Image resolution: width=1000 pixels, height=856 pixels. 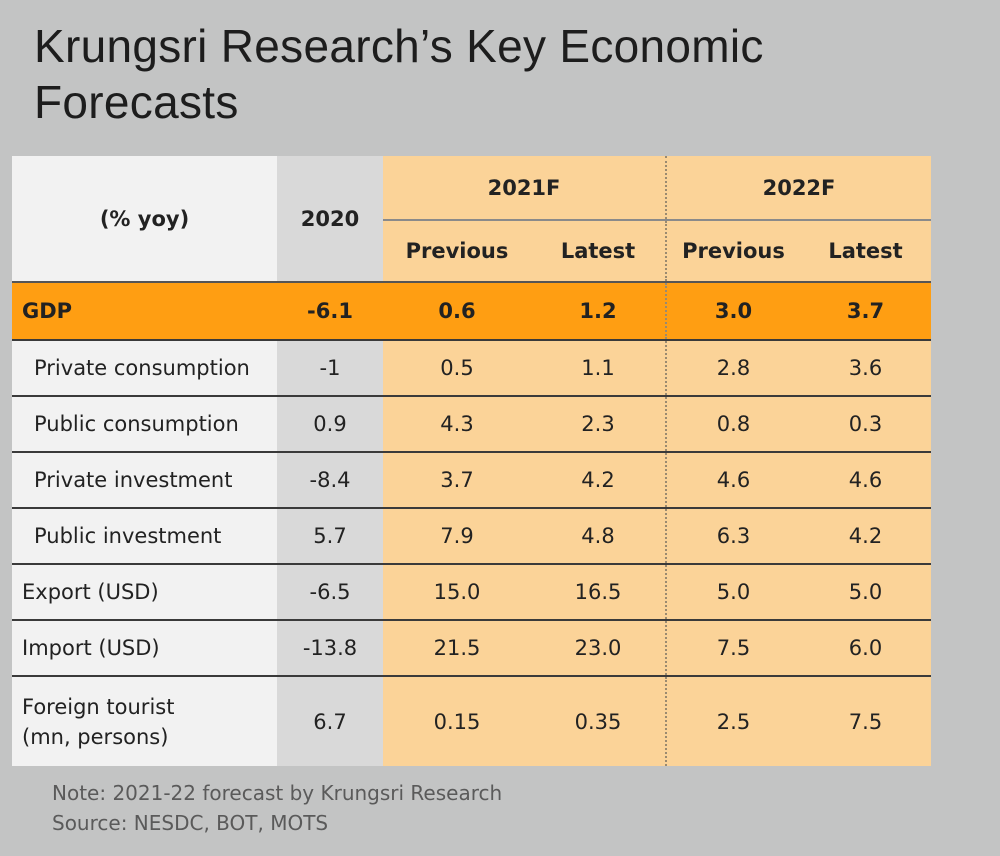 I want to click on value-2021-previous: 0.15, so click(x=457, y=720).